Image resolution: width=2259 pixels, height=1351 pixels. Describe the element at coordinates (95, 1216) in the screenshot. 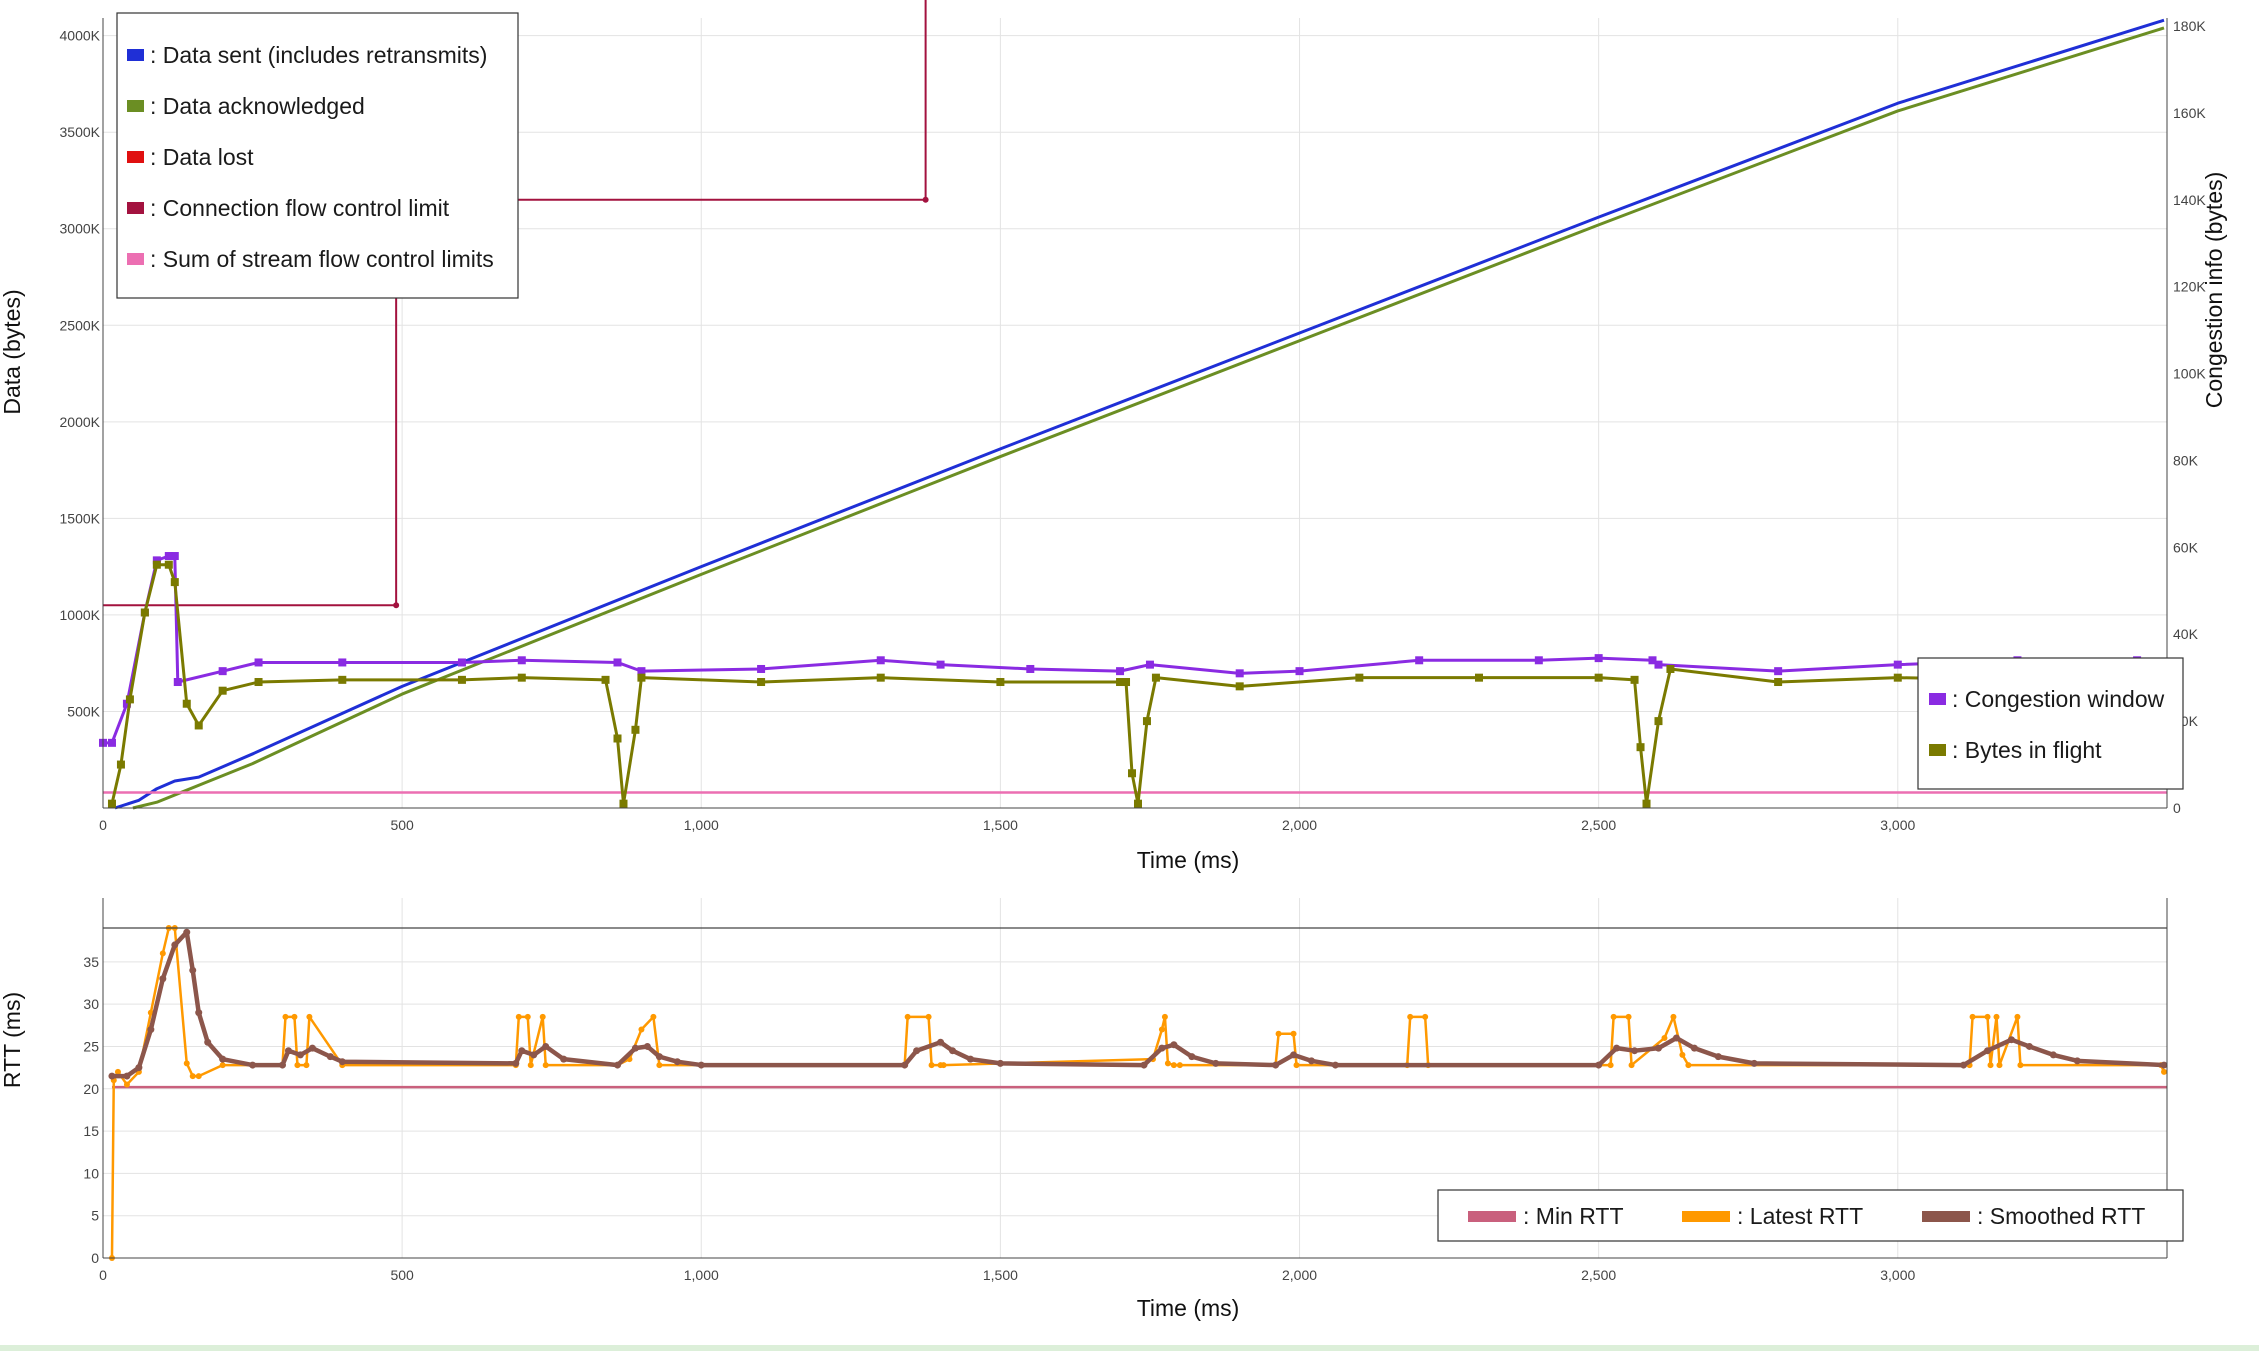

I see `y-tick-label: 5` at that location.